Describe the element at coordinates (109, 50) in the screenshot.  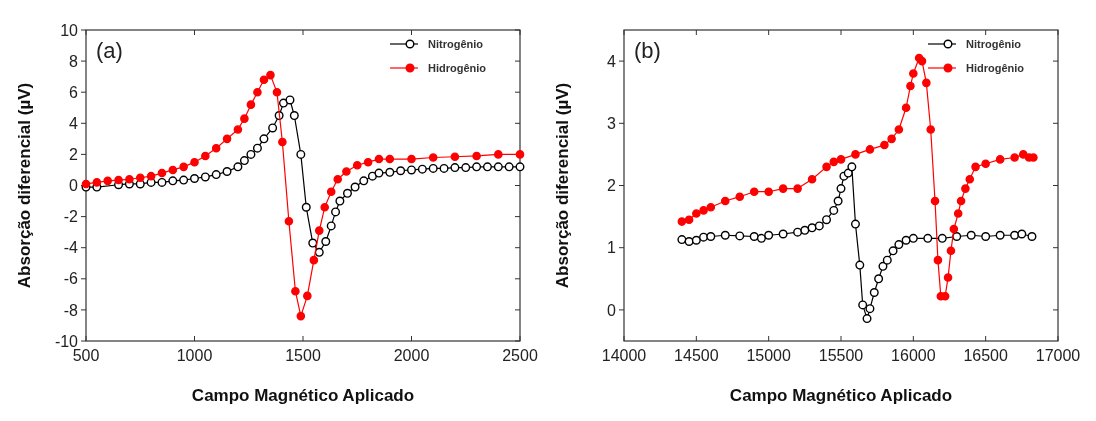
I see `annotation: (a)` at that location.